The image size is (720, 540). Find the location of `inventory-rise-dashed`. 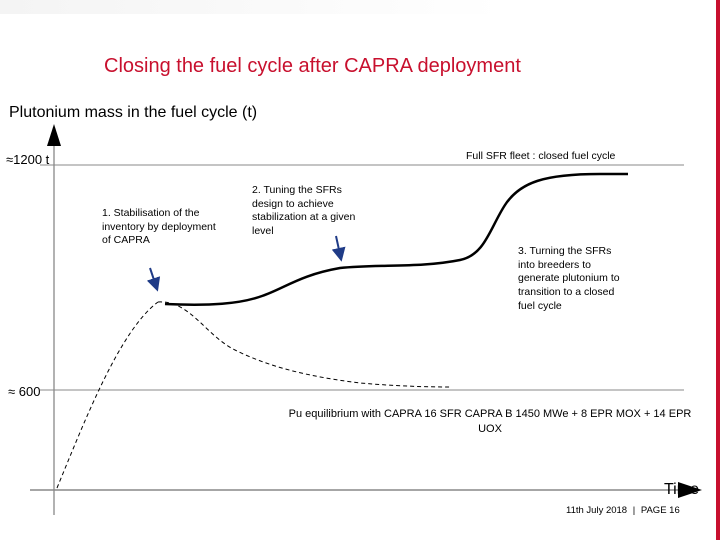

inventory-rise-dashed is located at coordinates (107, 395).